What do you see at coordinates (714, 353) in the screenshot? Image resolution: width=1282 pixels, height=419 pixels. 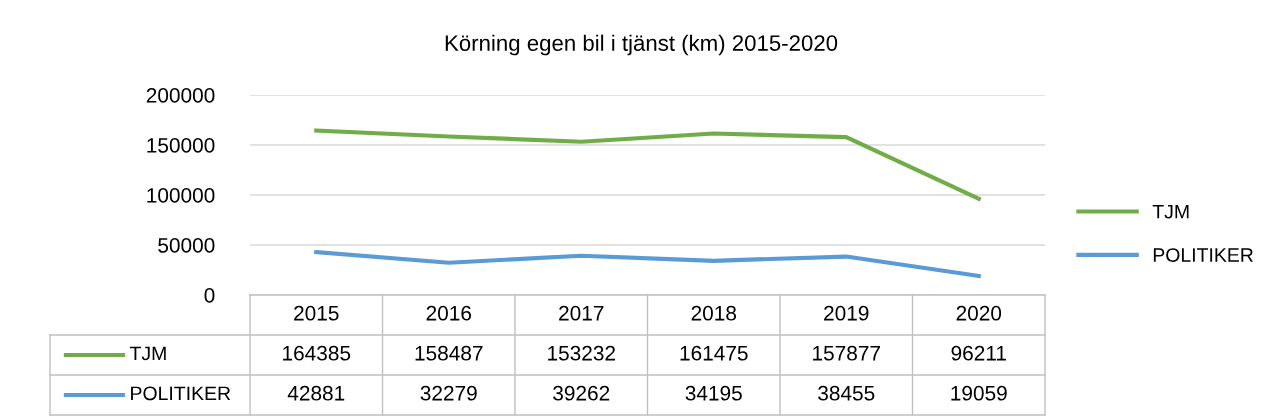 I see `data-label: 161475` at bounding box center [714, 353].